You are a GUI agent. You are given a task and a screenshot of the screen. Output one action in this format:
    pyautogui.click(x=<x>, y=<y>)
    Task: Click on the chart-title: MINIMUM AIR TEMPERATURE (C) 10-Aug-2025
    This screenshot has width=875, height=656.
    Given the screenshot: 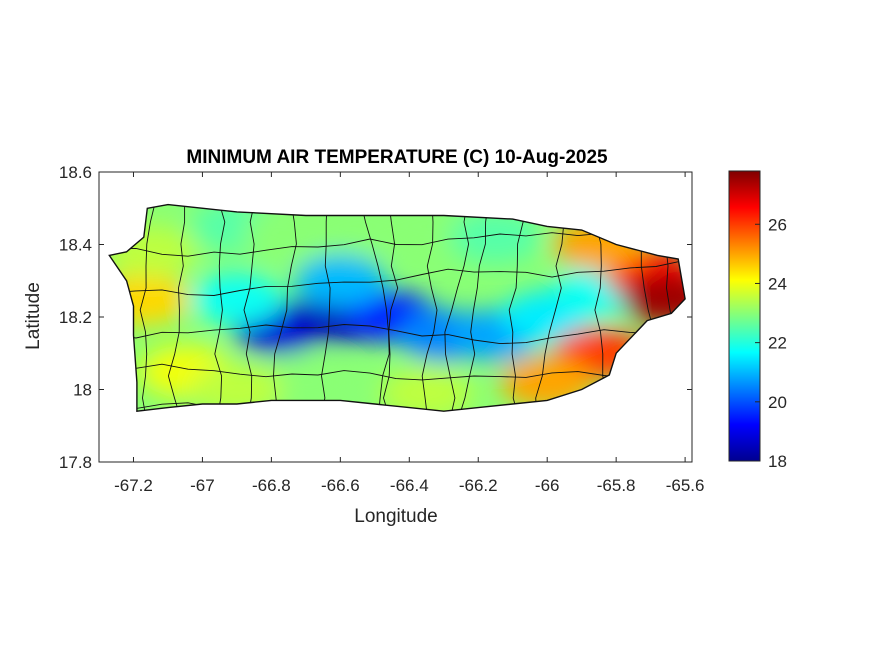 What is the action you would take?
    pyautogui.click(x=397, y=157)
    